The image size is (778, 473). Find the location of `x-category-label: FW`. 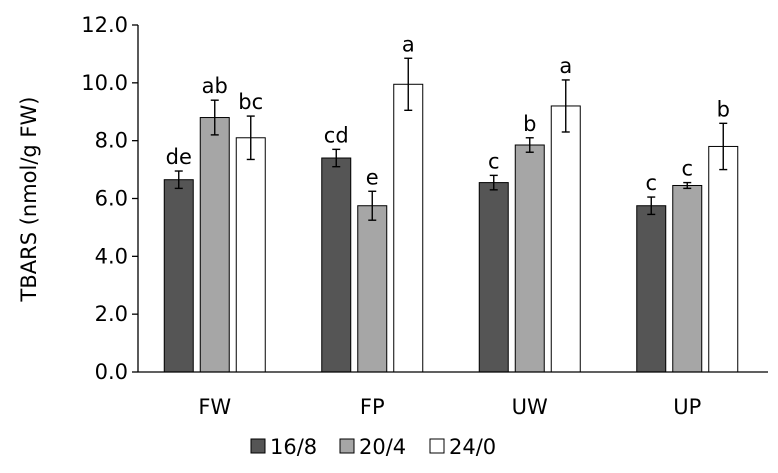

x-category-label: FW is located at coordinates (214, 407).